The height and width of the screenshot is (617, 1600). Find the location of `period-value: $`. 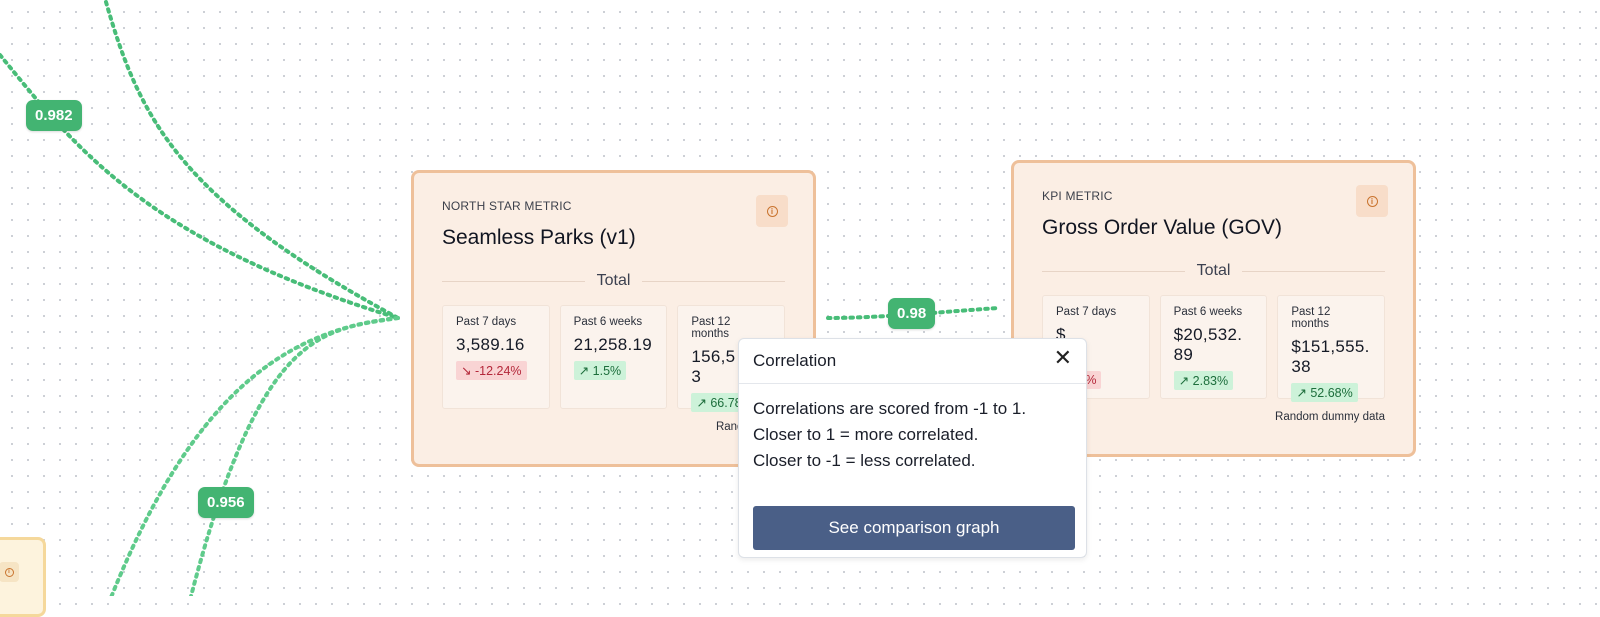

period-value: $ is located at coordinates (1061, 334).